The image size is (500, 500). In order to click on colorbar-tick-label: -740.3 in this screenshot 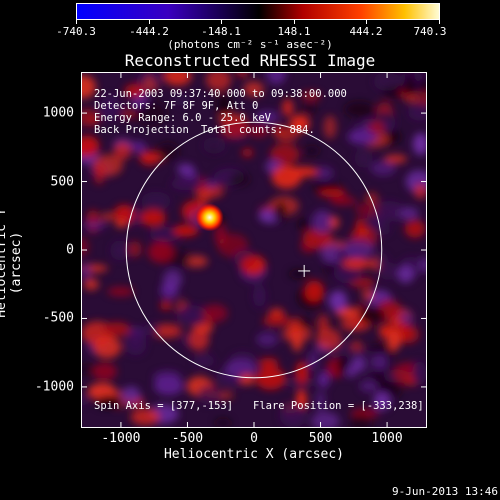, I will do `click(76, 31)`.